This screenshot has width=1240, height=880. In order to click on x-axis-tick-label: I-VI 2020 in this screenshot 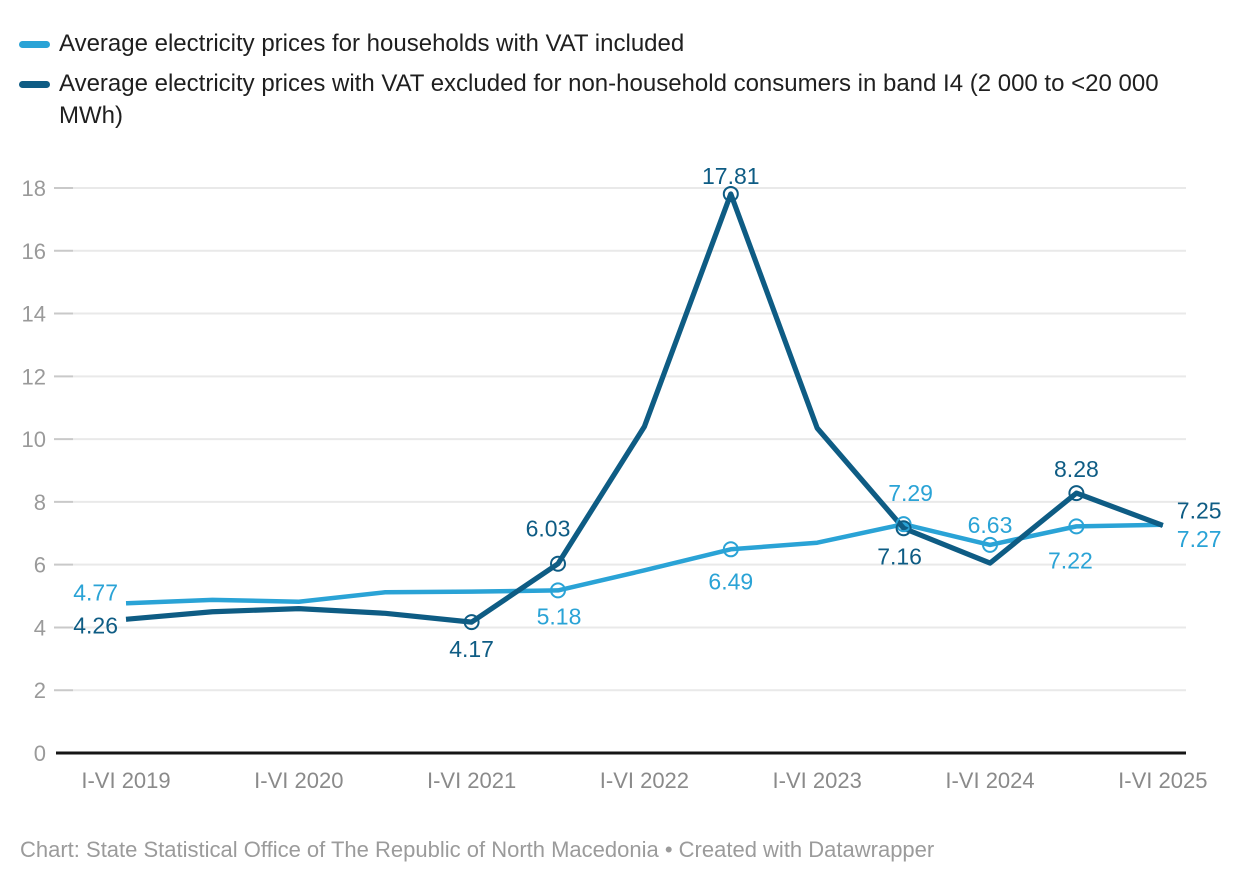, I will do `click(298, 780)`.